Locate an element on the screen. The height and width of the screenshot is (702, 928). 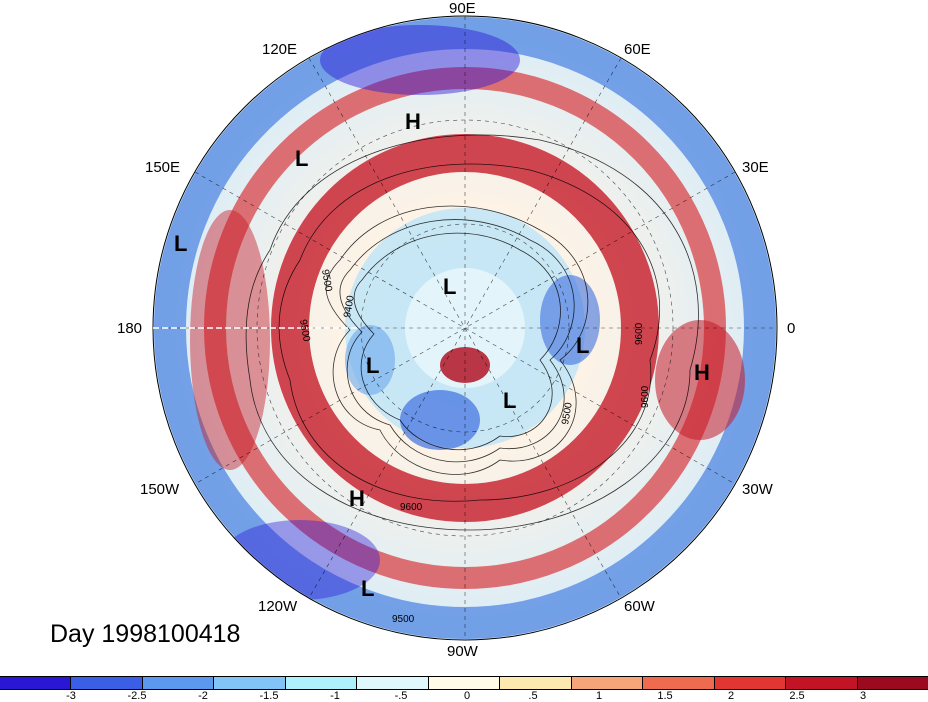
colorbar-tick-label: 1.5 is located at coordinates (665, 696).